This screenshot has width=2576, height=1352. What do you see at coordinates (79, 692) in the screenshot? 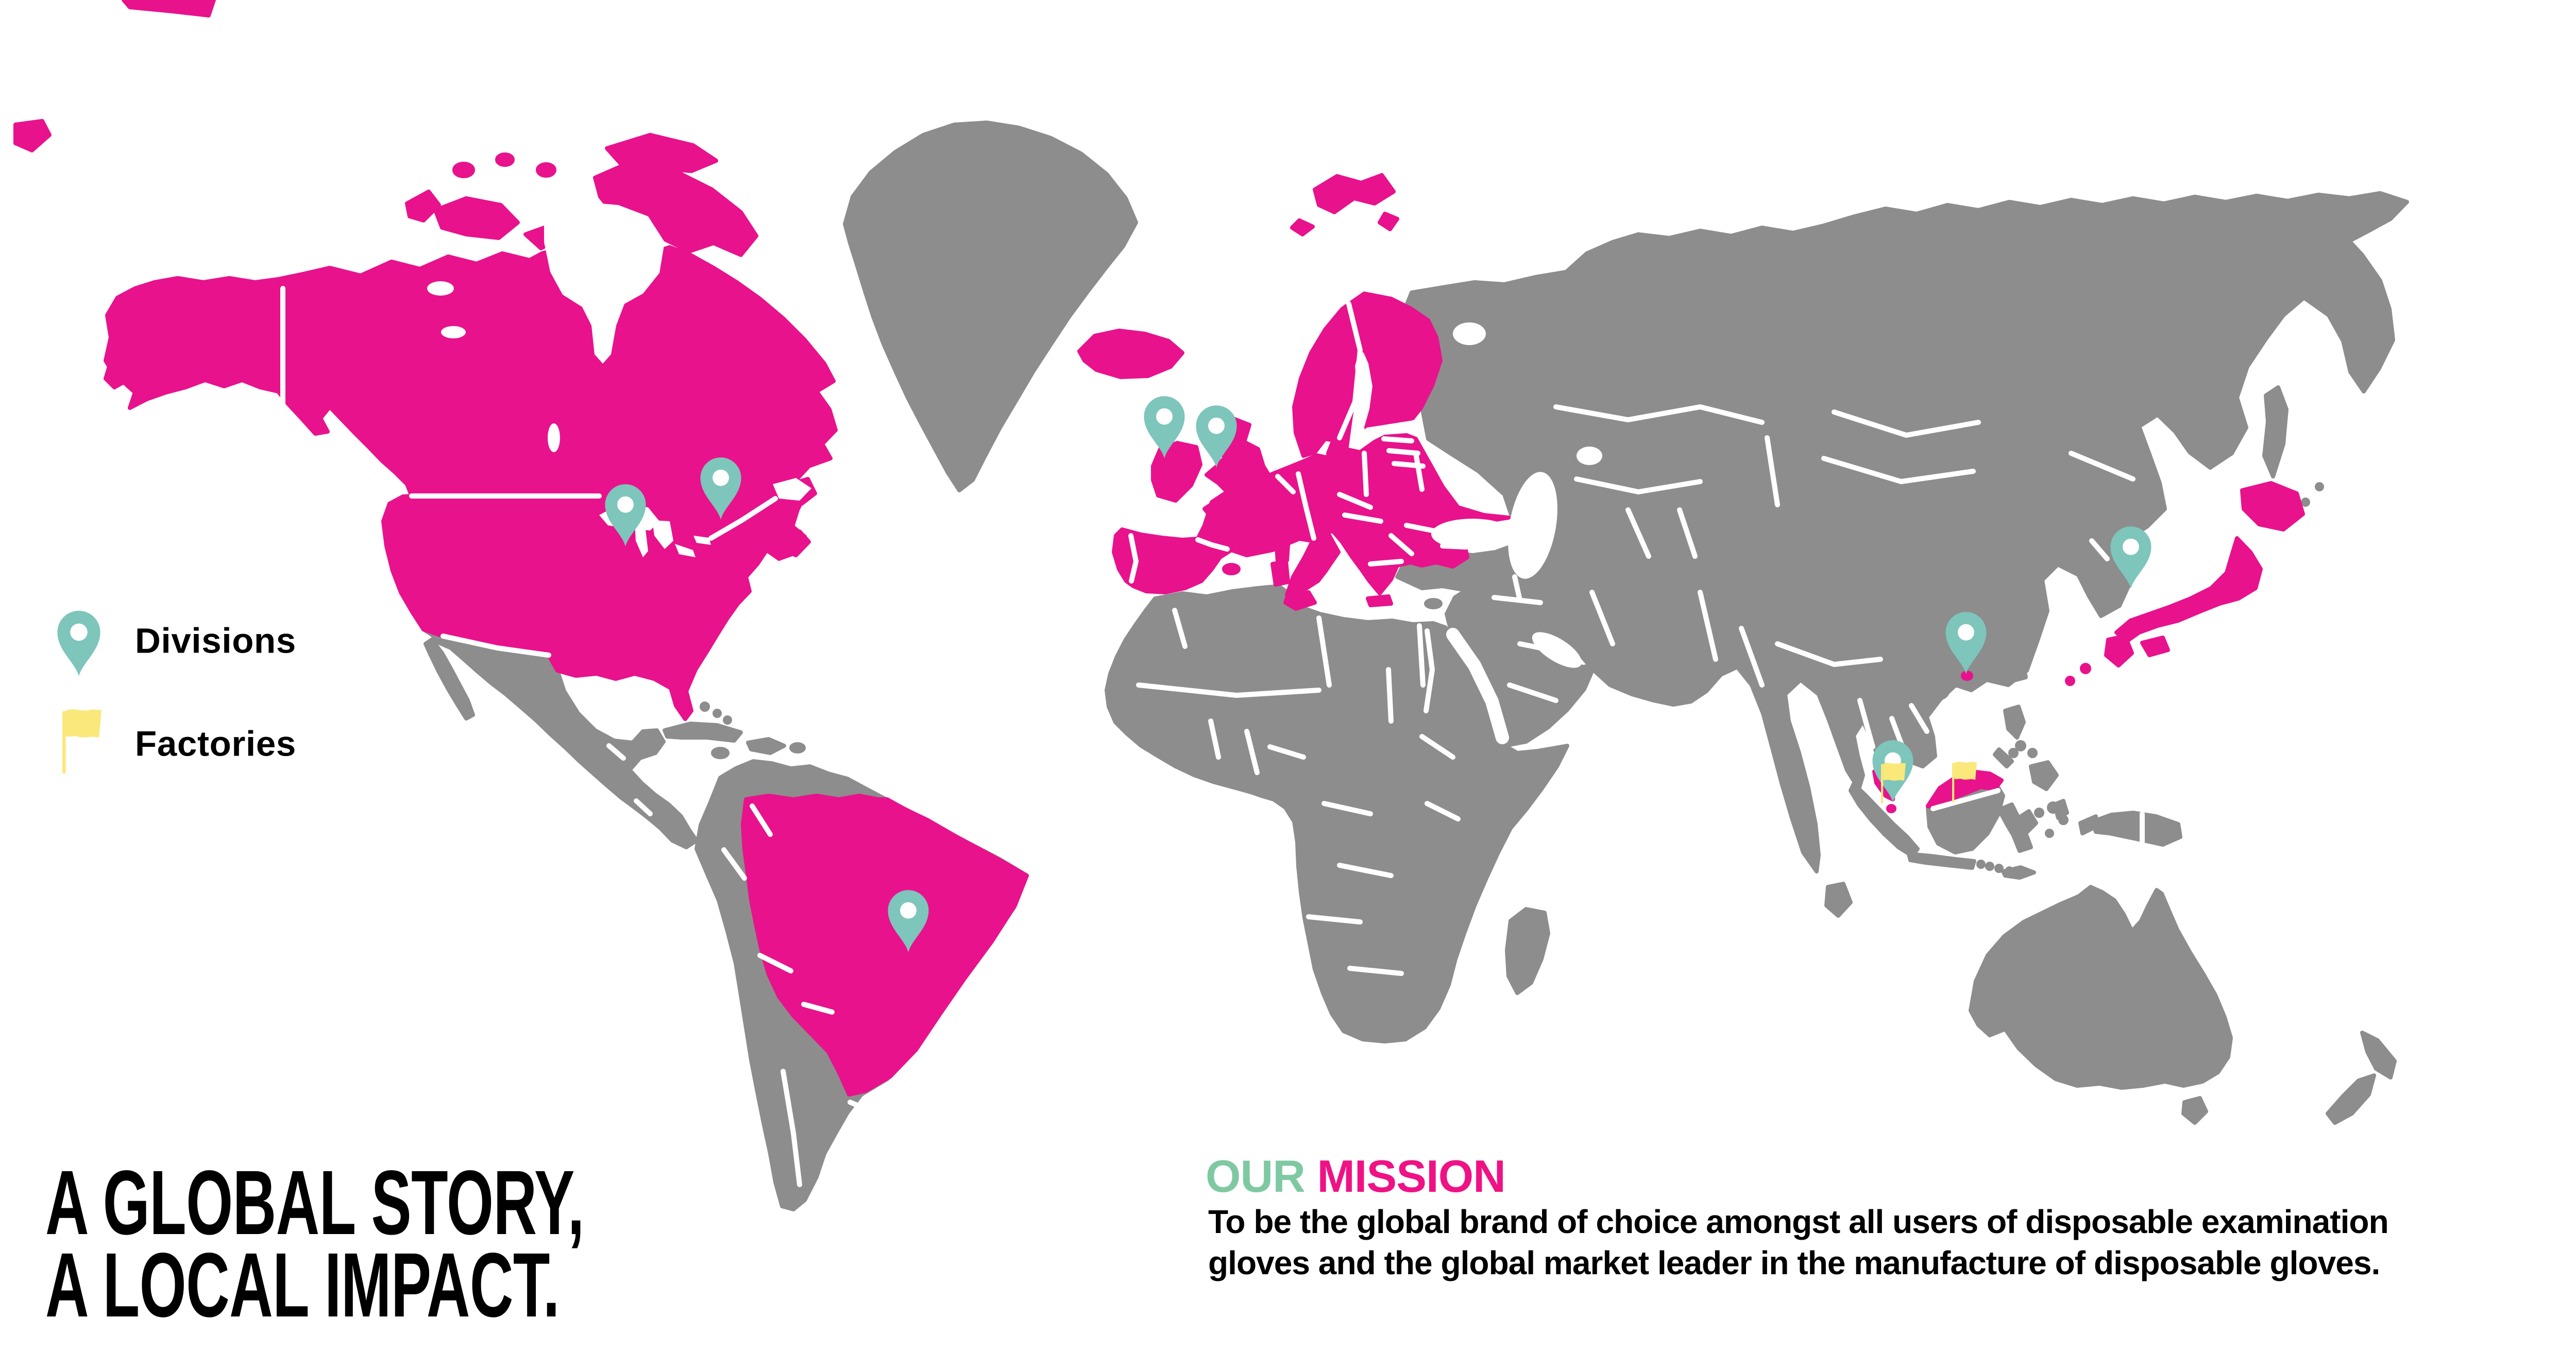
I see `legend-icons` at bounding box center [79, 692].